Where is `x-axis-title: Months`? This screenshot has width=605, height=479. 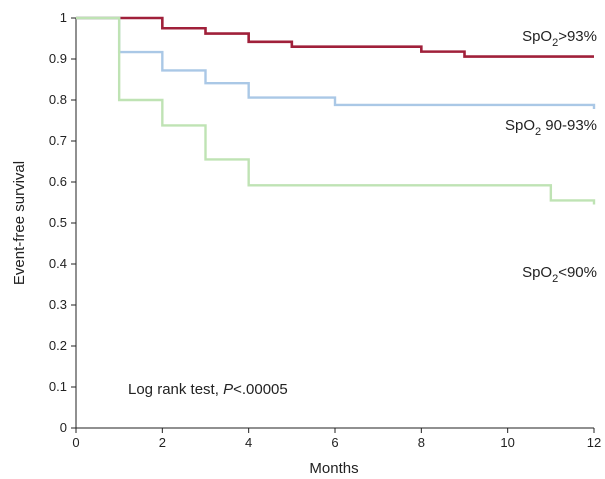 x-axis-title: Months is located at coordinates (333, 468).